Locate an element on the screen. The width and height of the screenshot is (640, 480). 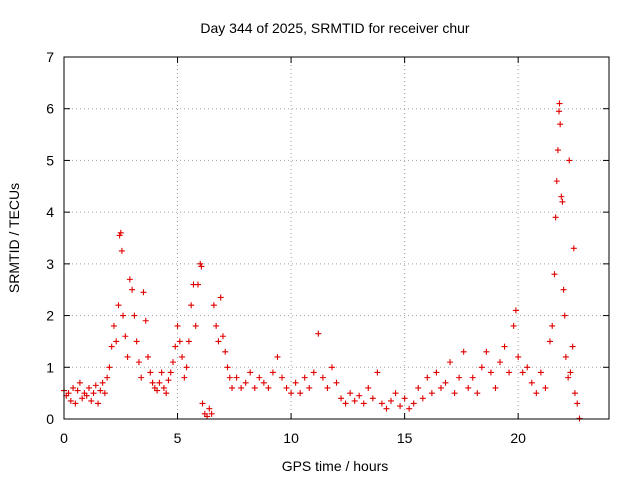
x-tick-label: 5 is located at coordinates (178, 438).